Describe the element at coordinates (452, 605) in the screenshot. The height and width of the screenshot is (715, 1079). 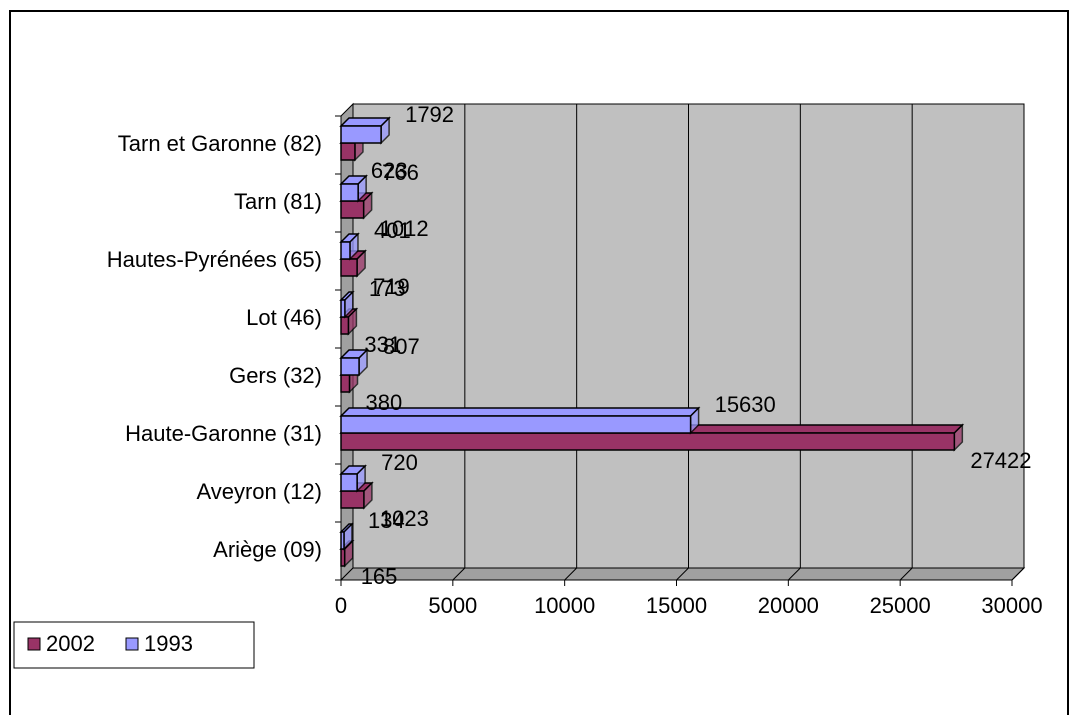
I see `x-tick-label: 5000` at that location.